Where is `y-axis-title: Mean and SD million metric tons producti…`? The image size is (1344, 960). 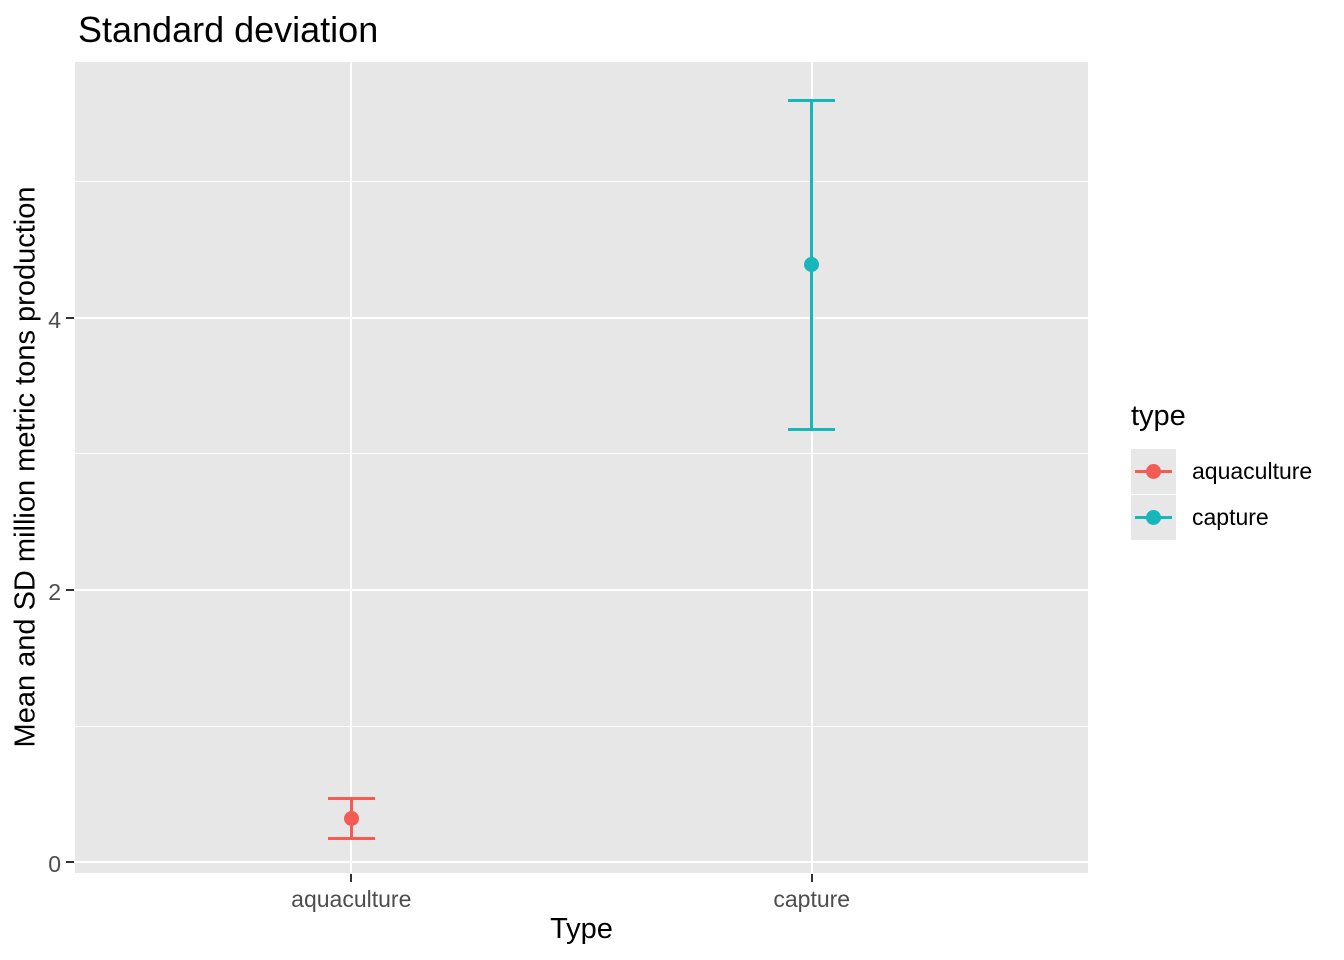 y-axis-title: Mean and SD million metric tons producti… is located at coordinates (25, 467).